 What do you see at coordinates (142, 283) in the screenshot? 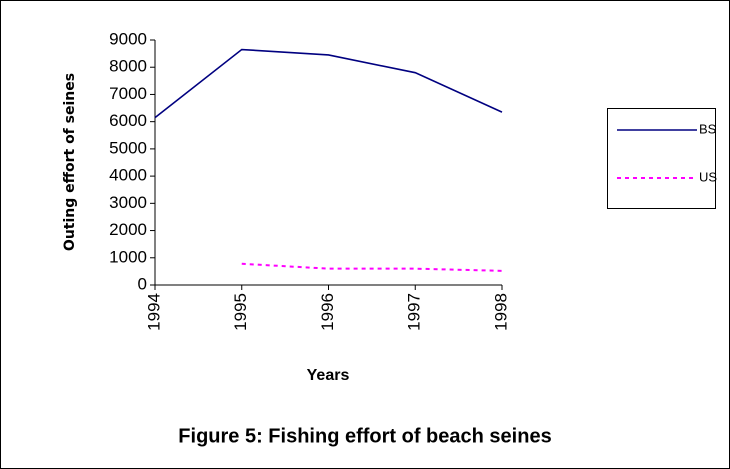
I see `y-tick-label: 0` at bounding box center [142, 283].